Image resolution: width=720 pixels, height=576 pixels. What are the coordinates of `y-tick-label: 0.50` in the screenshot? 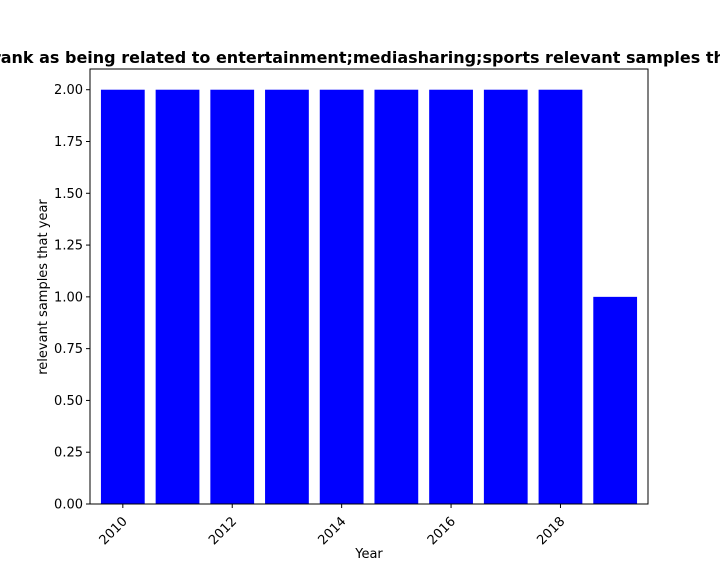 It's located at (68, 401).